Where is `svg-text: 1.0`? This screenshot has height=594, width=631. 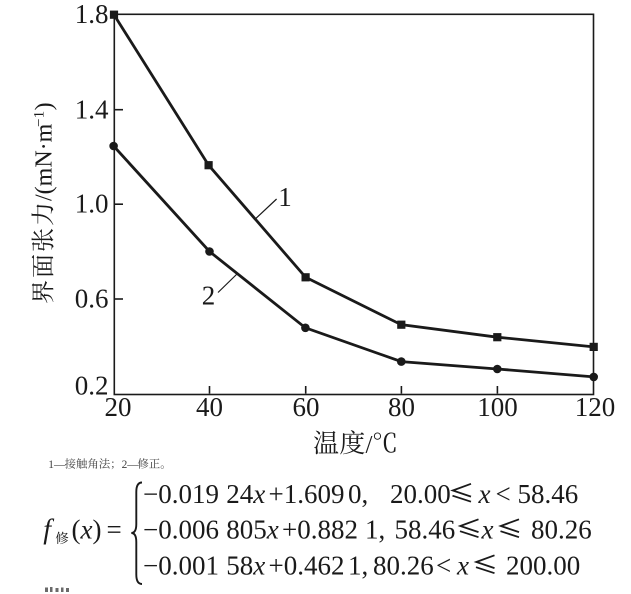
svg-text: 1.0 is located at coordinates (92, 204).